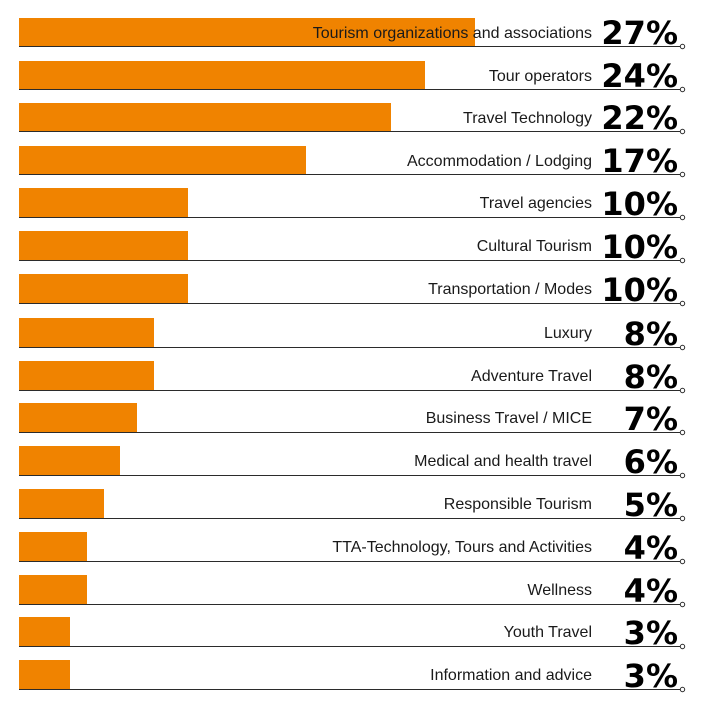 This screenshot has width=706, height=711. What do you see at coordinates (536, 203) in the screenshot?
I see `category-label: Travel agencies` at bounding box center [536, 203].